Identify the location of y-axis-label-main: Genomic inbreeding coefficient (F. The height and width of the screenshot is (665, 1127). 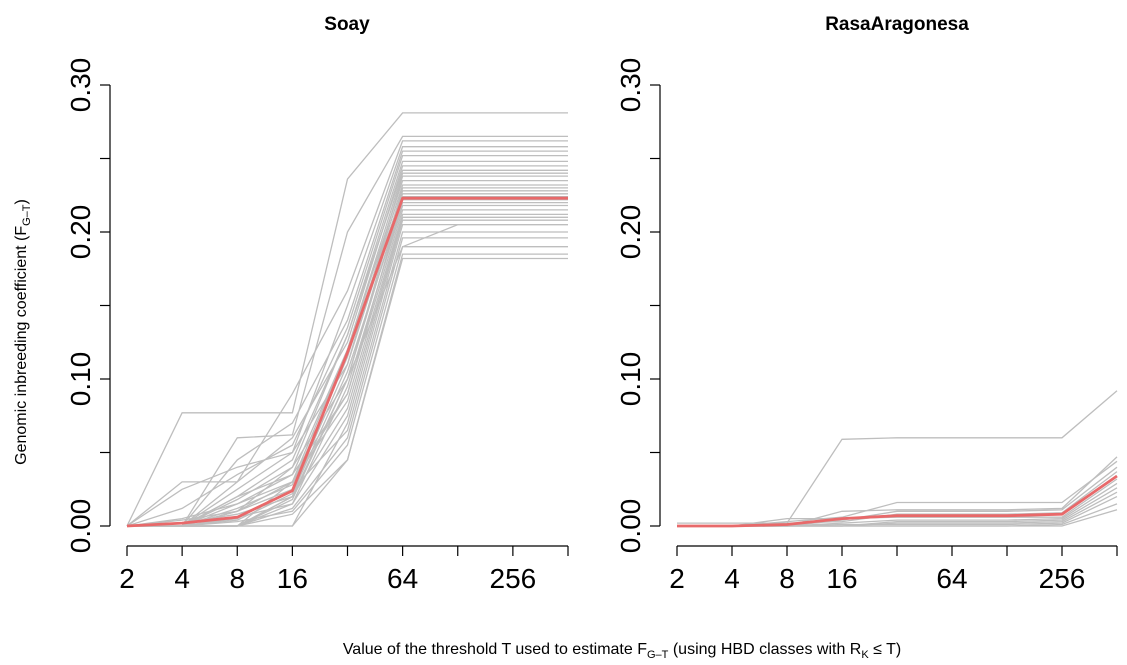
(21, 345).